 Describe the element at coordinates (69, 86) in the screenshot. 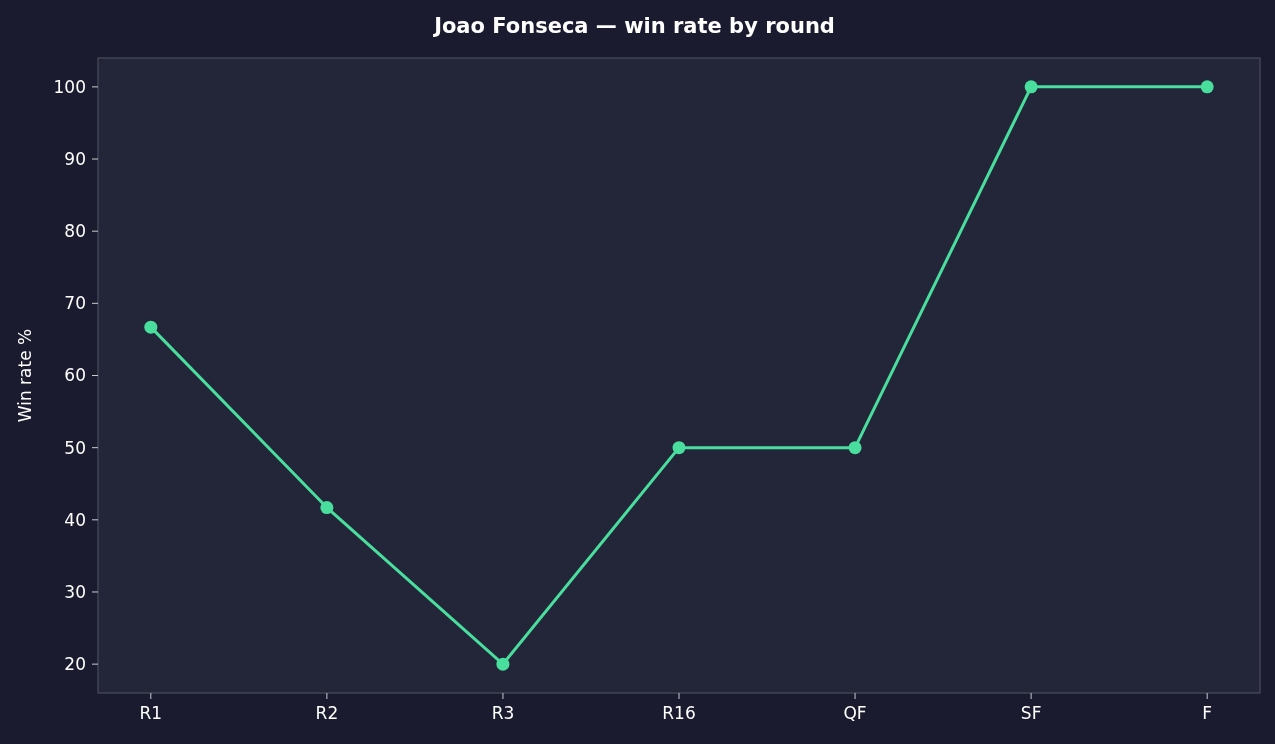

I see `y-tick-label: 100` at that location.